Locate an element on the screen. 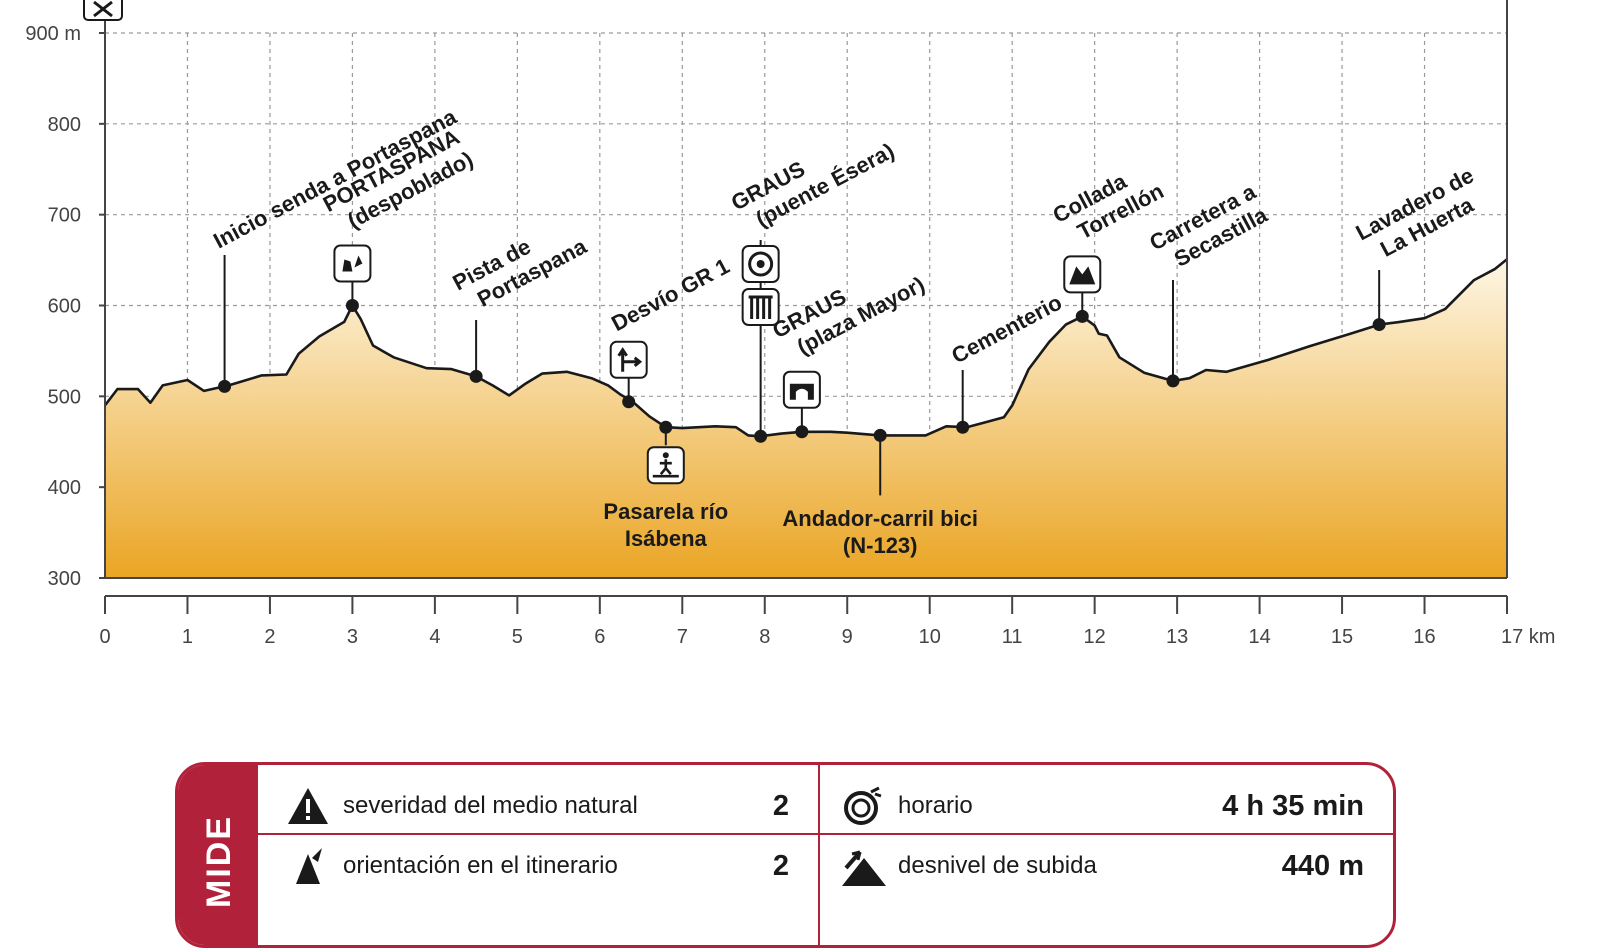 The image size is (1600, 948). ruins-icon is located at coordinates (352, 263).